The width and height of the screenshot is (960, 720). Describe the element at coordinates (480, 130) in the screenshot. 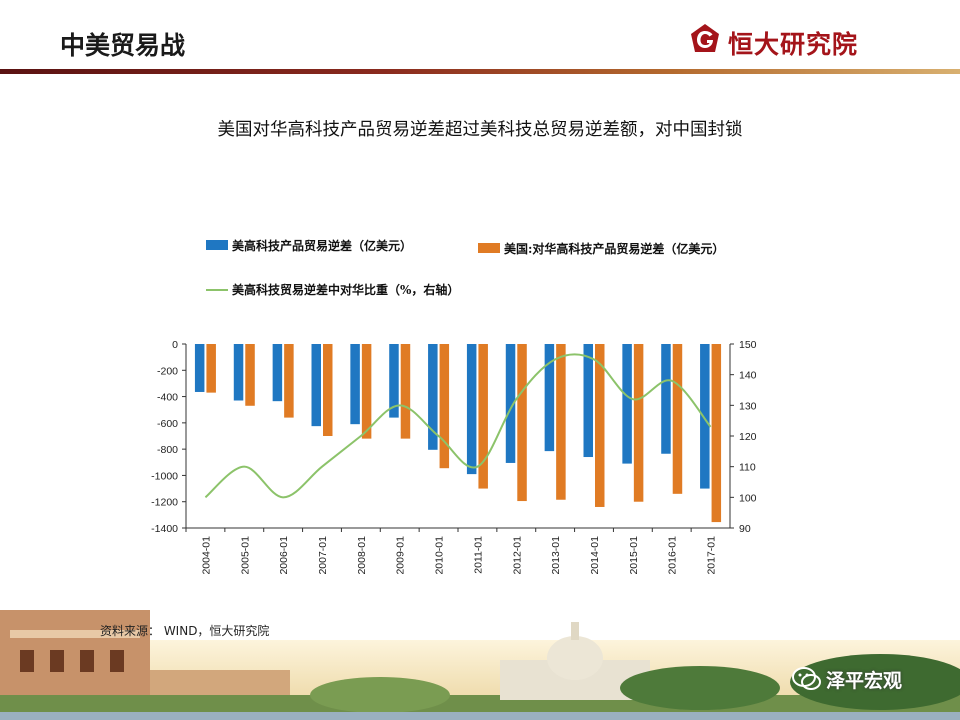

I see `chart-title: 美国对华高科技产品贸易逆差超过美科技总贸易逆差额，对中国封锁` at that location.